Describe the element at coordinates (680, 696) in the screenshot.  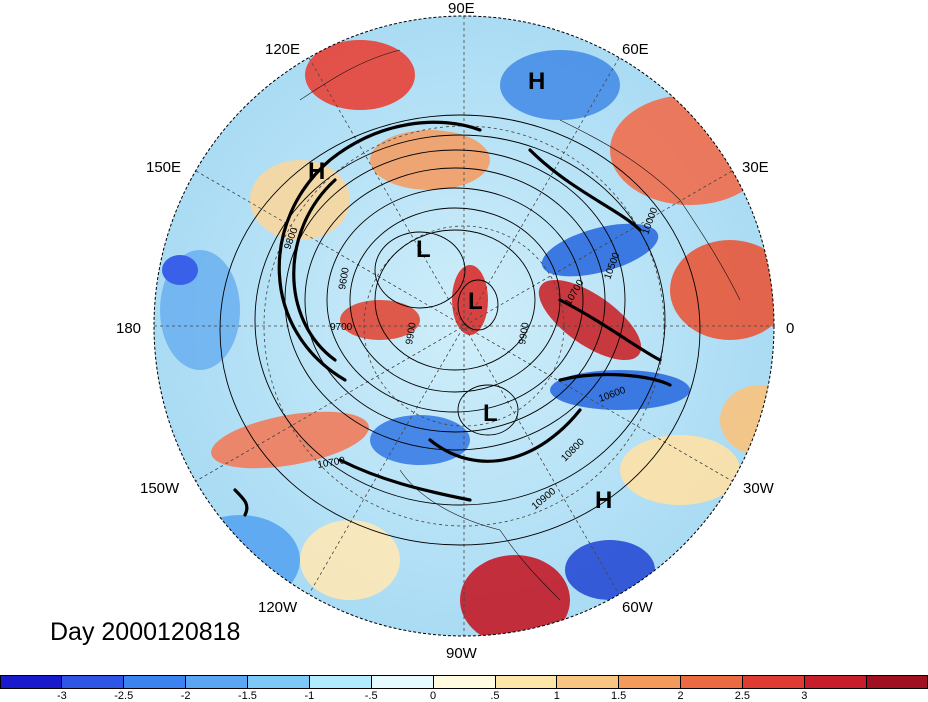
I see `colorbar-tick-label: 2` at that location.